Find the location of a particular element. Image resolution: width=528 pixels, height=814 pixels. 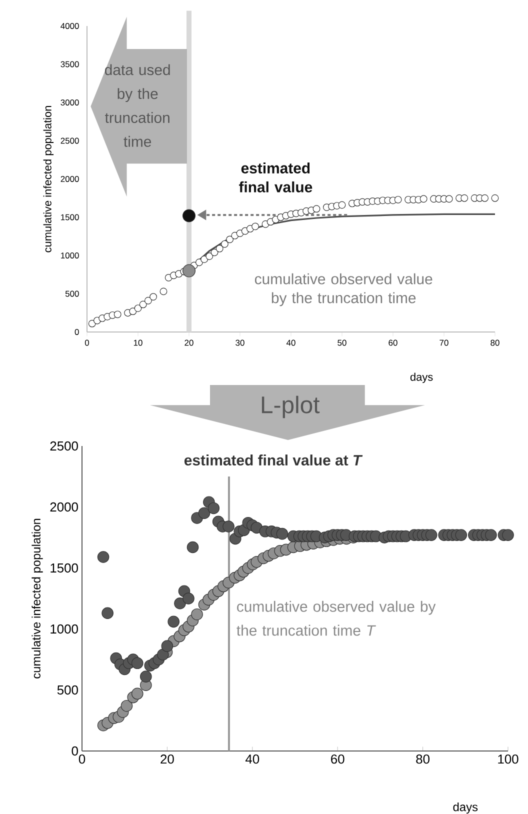

y-tick-label: 3000 is located at coordinates (69, 103).